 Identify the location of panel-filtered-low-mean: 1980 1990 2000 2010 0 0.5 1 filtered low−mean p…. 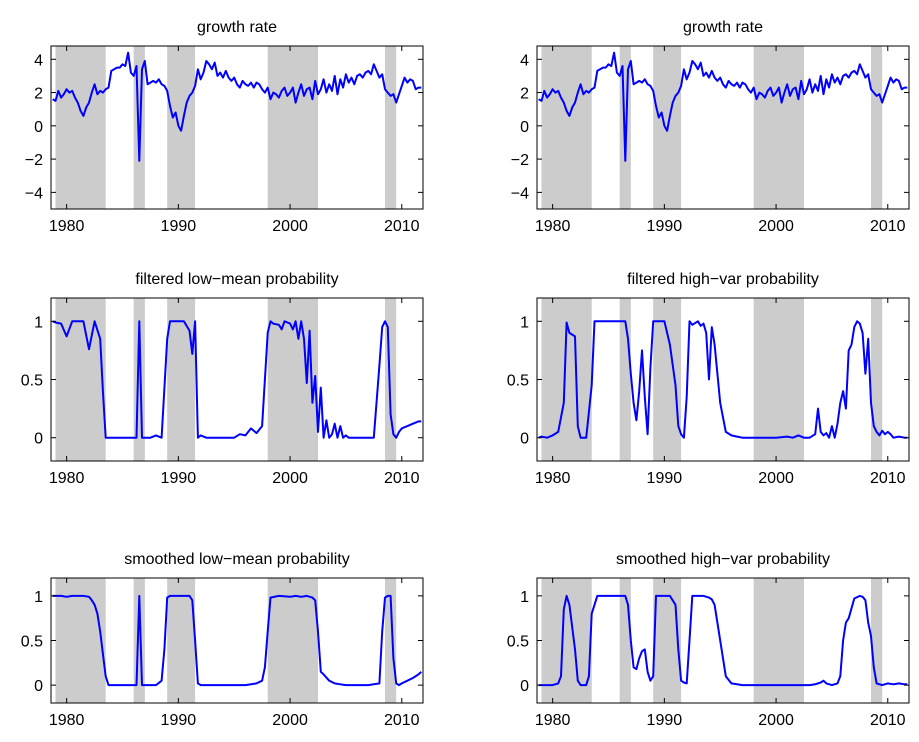
(222, 379).